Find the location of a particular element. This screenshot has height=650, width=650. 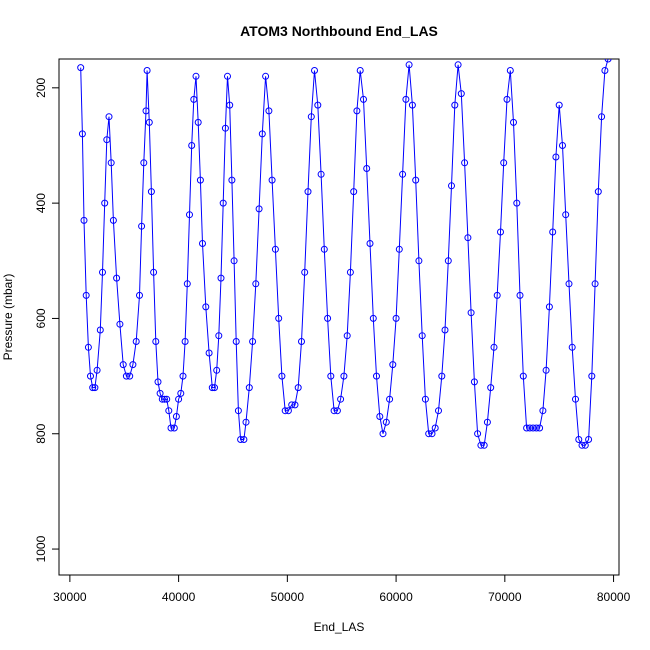

x-tick-label: 30000 is located at coordinates (70, 597).